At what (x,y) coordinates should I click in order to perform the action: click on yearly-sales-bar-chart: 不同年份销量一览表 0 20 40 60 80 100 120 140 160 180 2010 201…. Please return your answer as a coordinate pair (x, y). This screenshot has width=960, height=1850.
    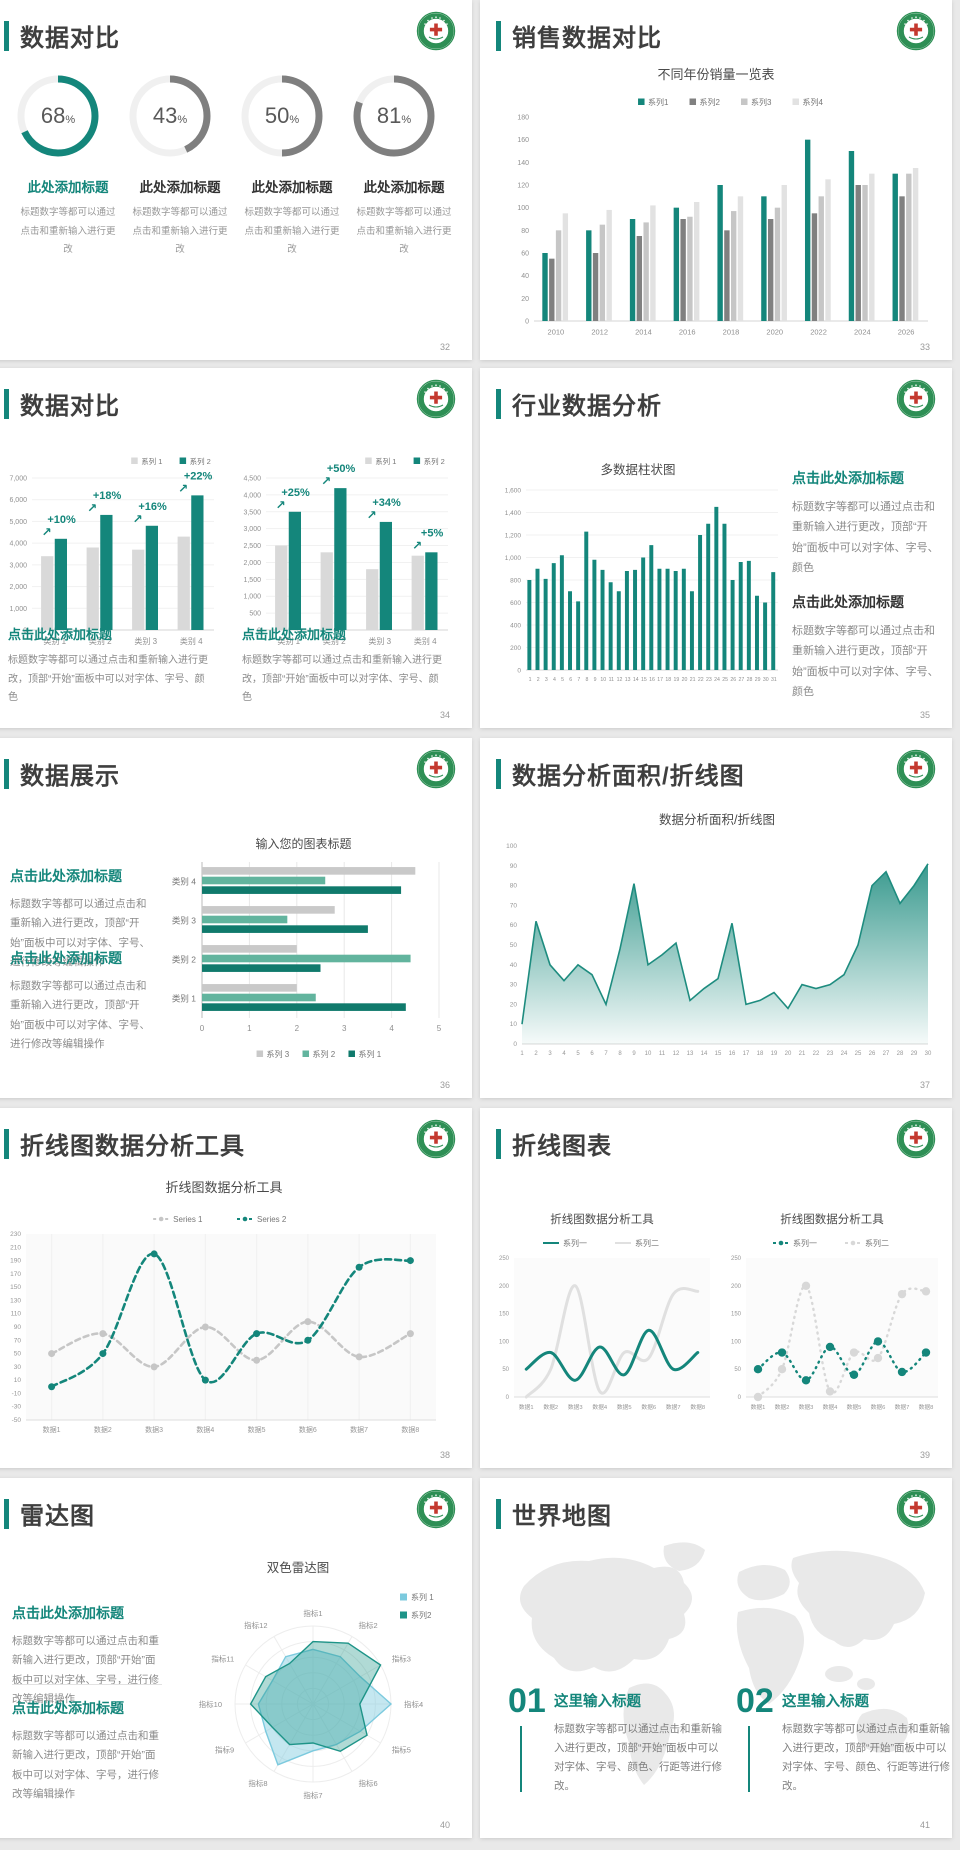
    Looking at the image, I should click on (716, 201).